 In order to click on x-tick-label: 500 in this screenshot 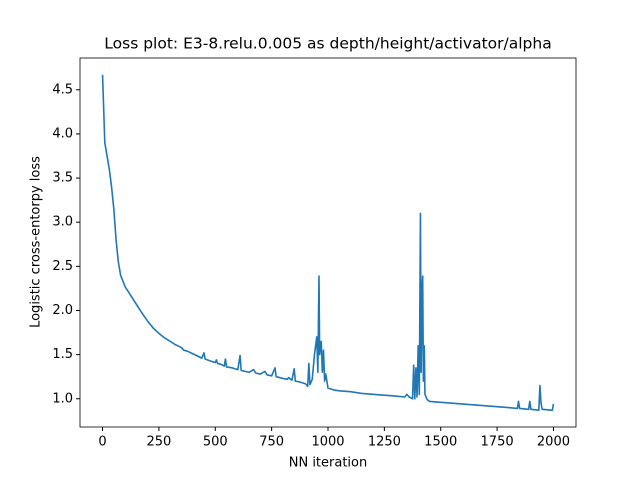, I will do `click(215, 442)`.